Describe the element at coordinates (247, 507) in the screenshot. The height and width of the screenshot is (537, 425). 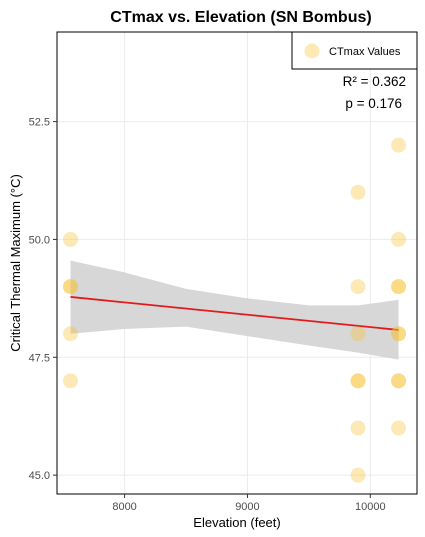
I see `x-tick-label: 9000` at that location.